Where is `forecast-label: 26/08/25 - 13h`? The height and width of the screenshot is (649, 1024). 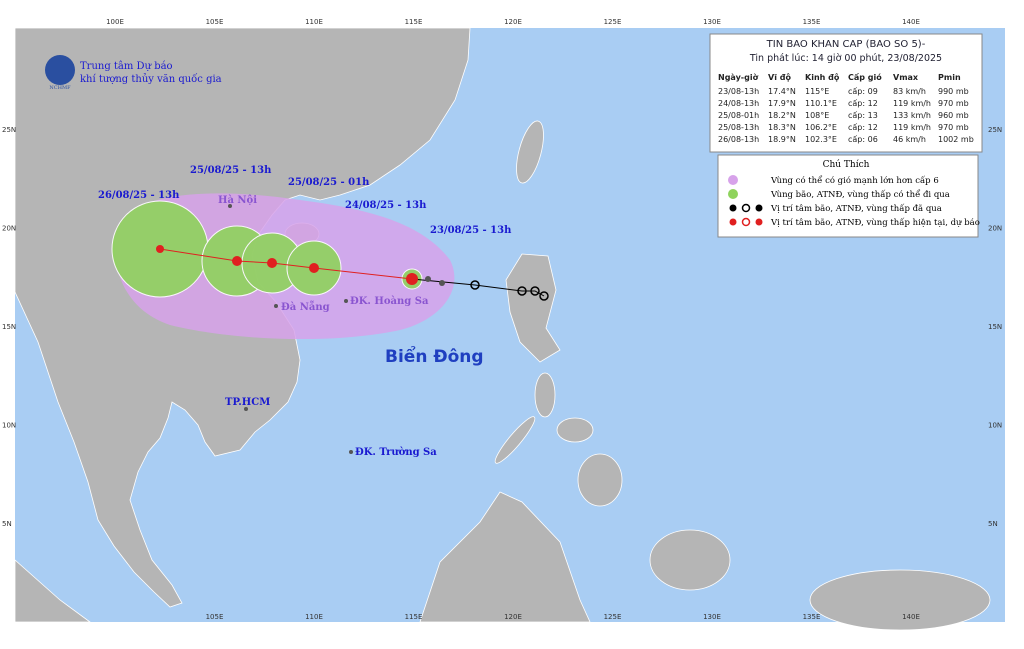 forecast-label: 26/08/25 - 13h is located at coordinates (139, 195).